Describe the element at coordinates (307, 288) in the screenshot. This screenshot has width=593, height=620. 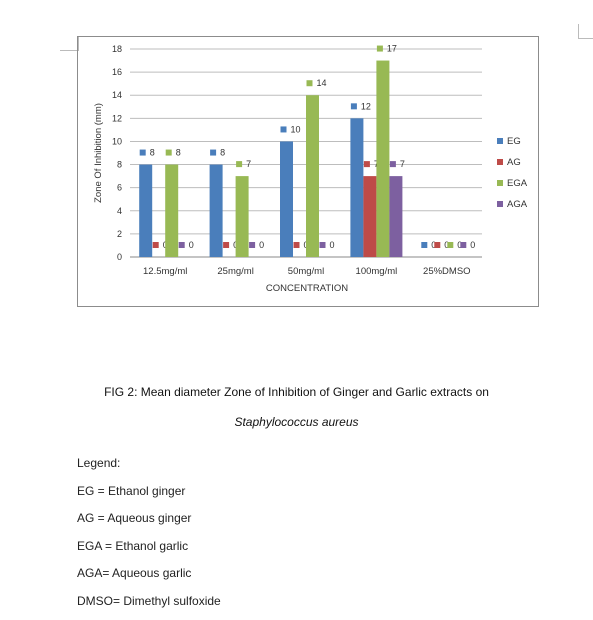
I see `x-axis-title: CONCENTRATION` at that location.